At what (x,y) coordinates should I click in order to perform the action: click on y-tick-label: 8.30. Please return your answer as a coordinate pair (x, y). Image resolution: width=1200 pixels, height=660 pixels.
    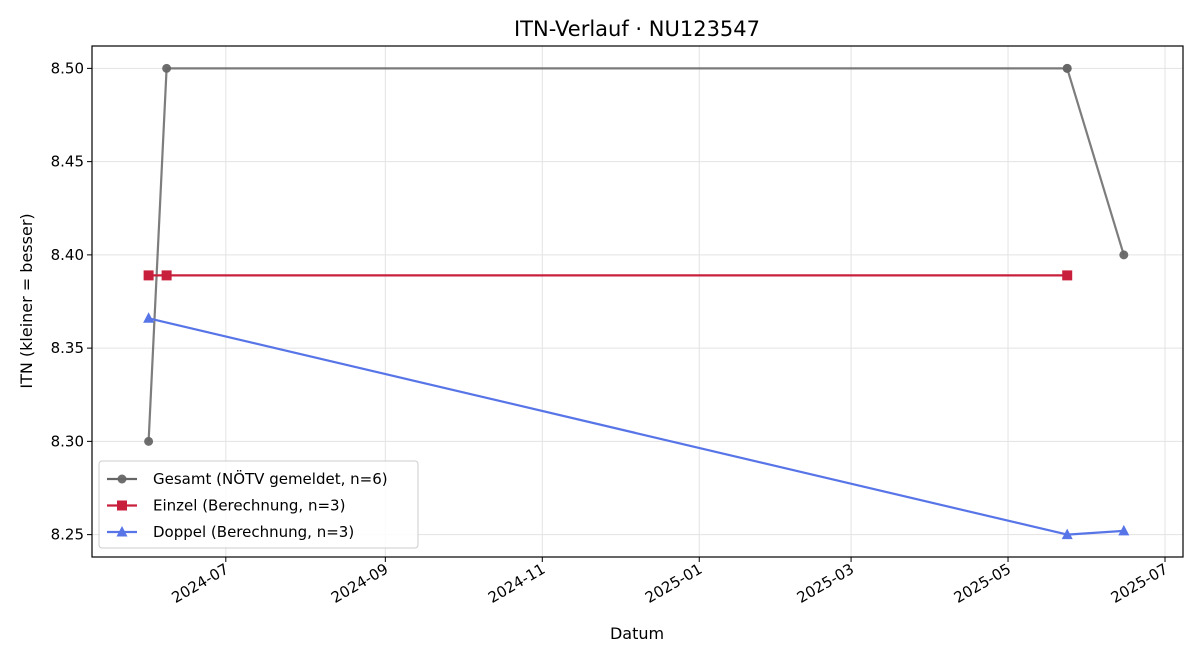
    Looking at the image, I should click on (67, 441).